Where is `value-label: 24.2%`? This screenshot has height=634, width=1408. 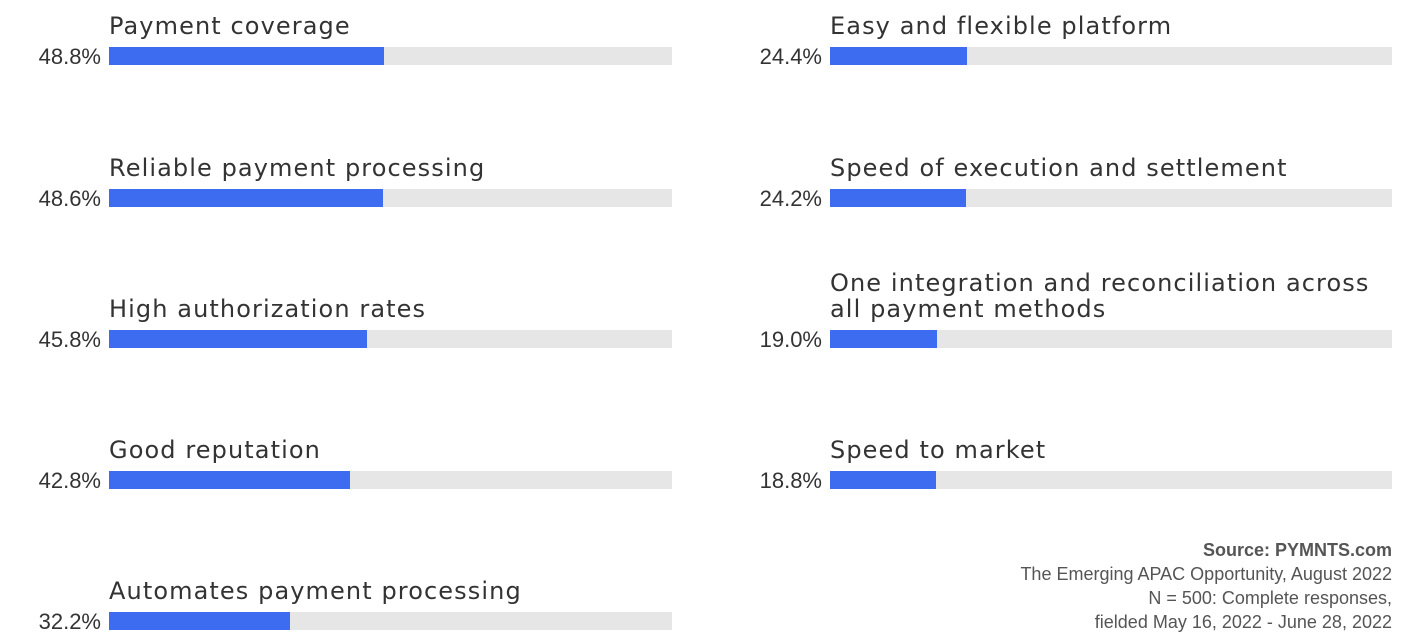 value-label: 24.2% is located at coordinates (790, 198).